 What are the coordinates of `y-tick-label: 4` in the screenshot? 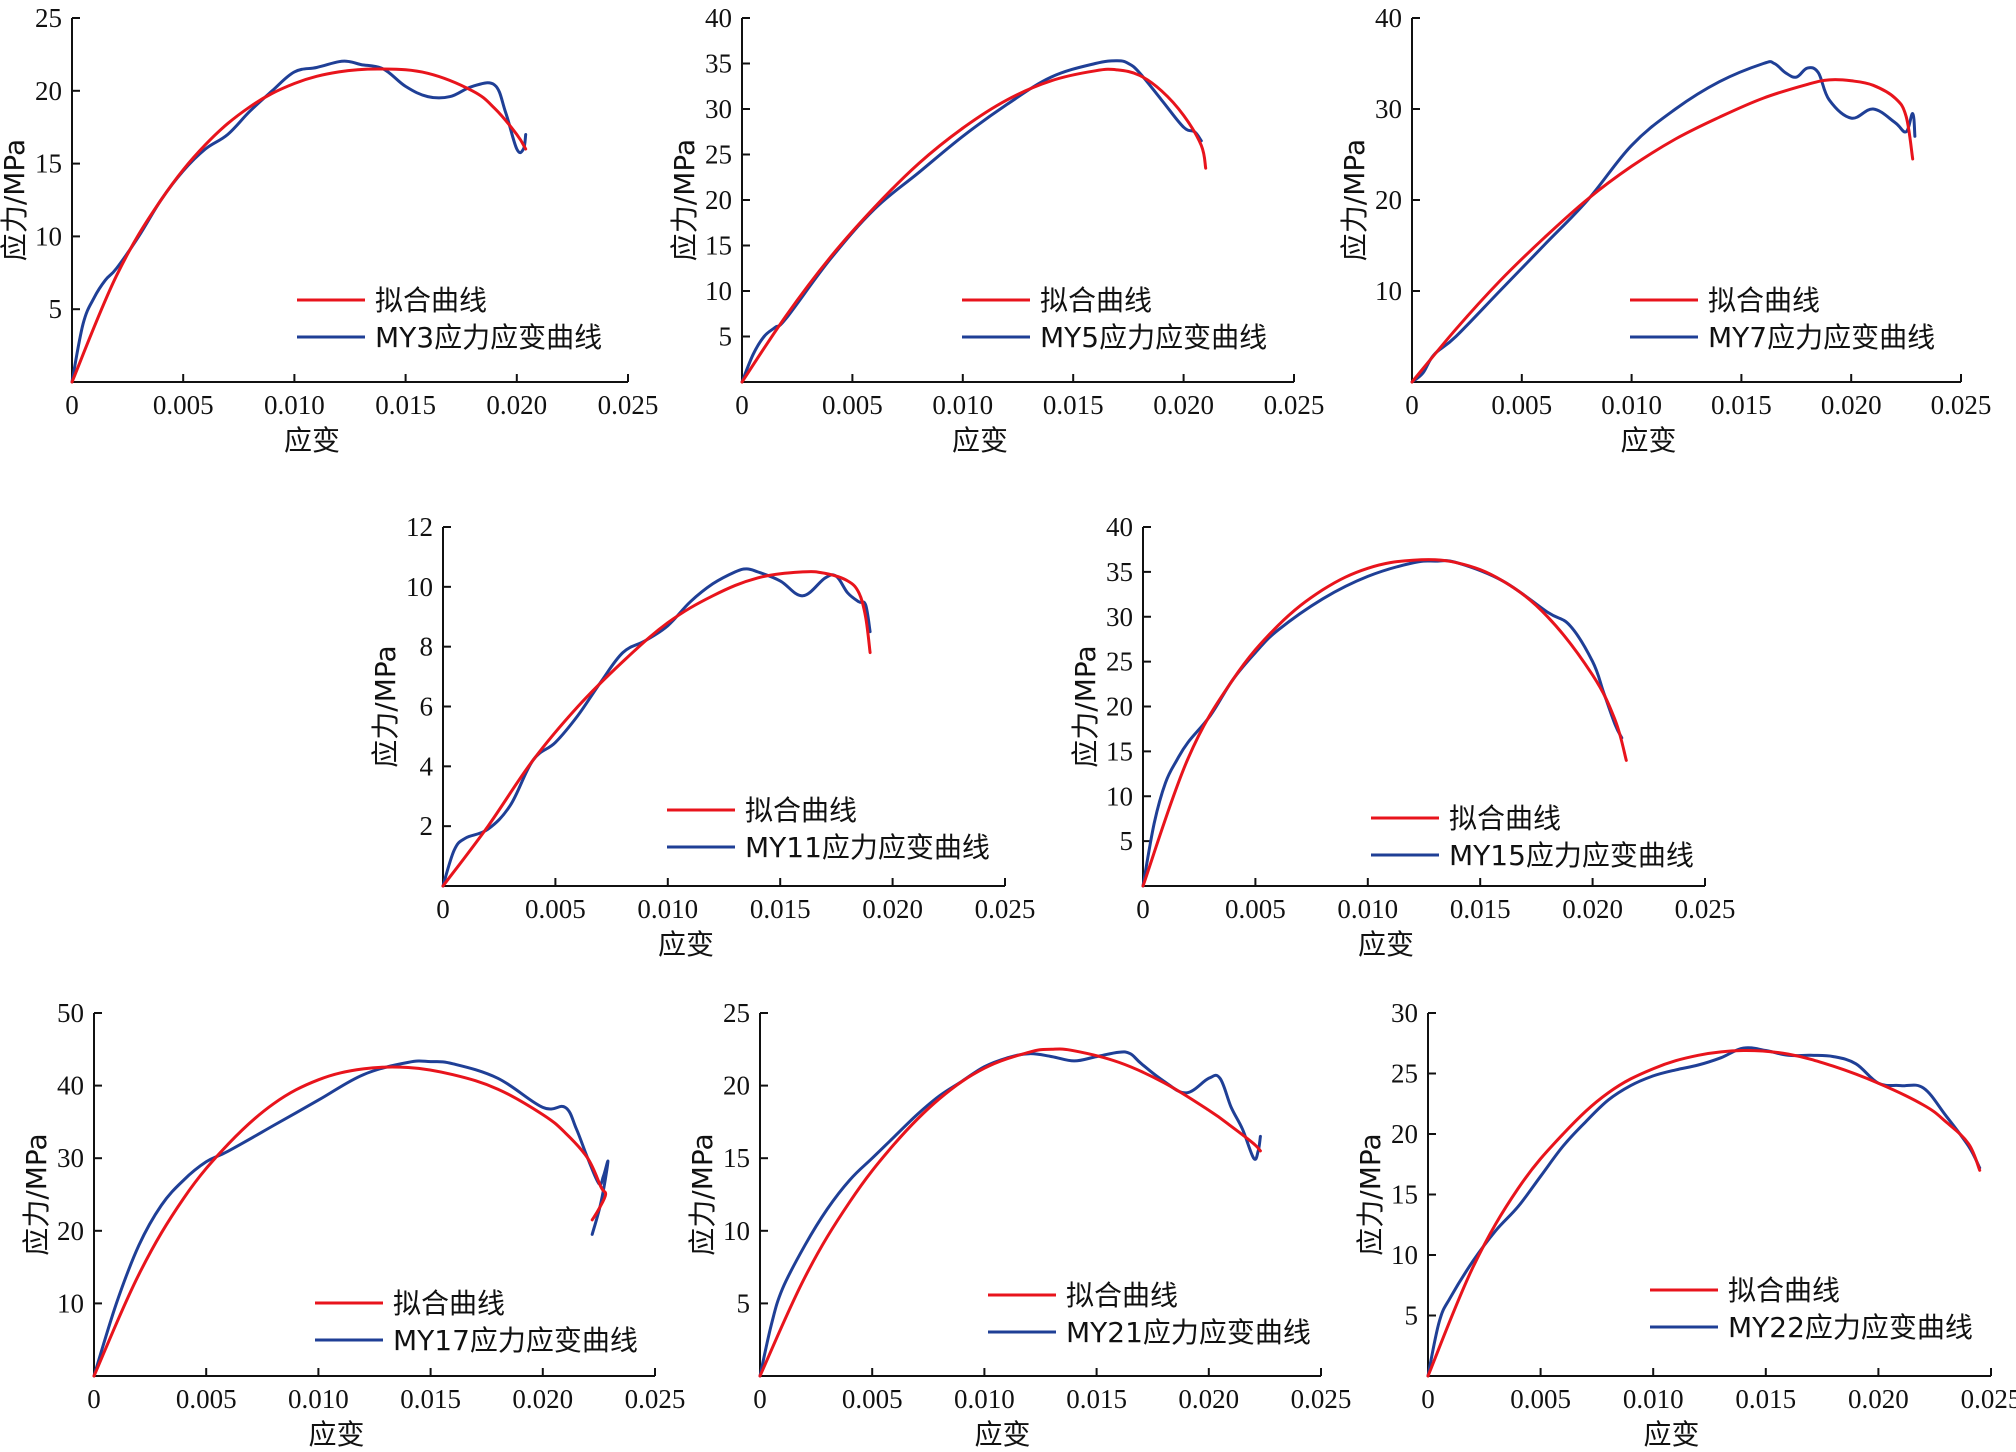 It's located at (427, 766).